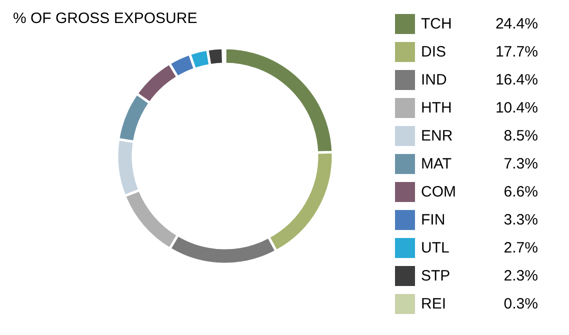 This screenshot has width=569, height=335. Describe the element at coordinates (521, 304) in the screenshot. I see `data-label: 0.3%` at that location.